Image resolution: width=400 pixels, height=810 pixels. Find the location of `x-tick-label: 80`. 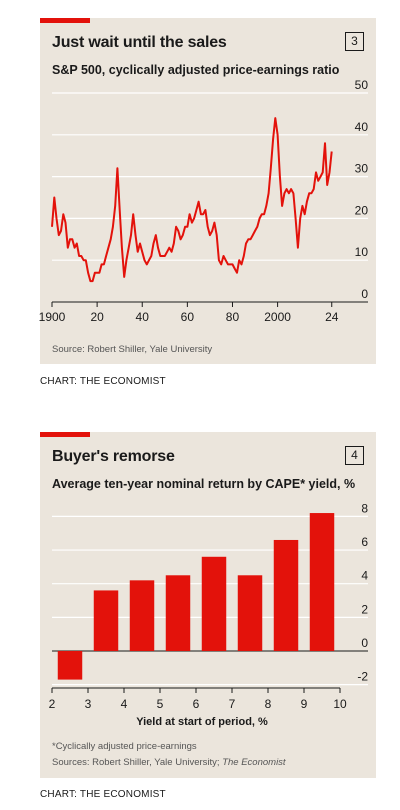

x-tick-label: 80 is located at coordinates (233, 317).